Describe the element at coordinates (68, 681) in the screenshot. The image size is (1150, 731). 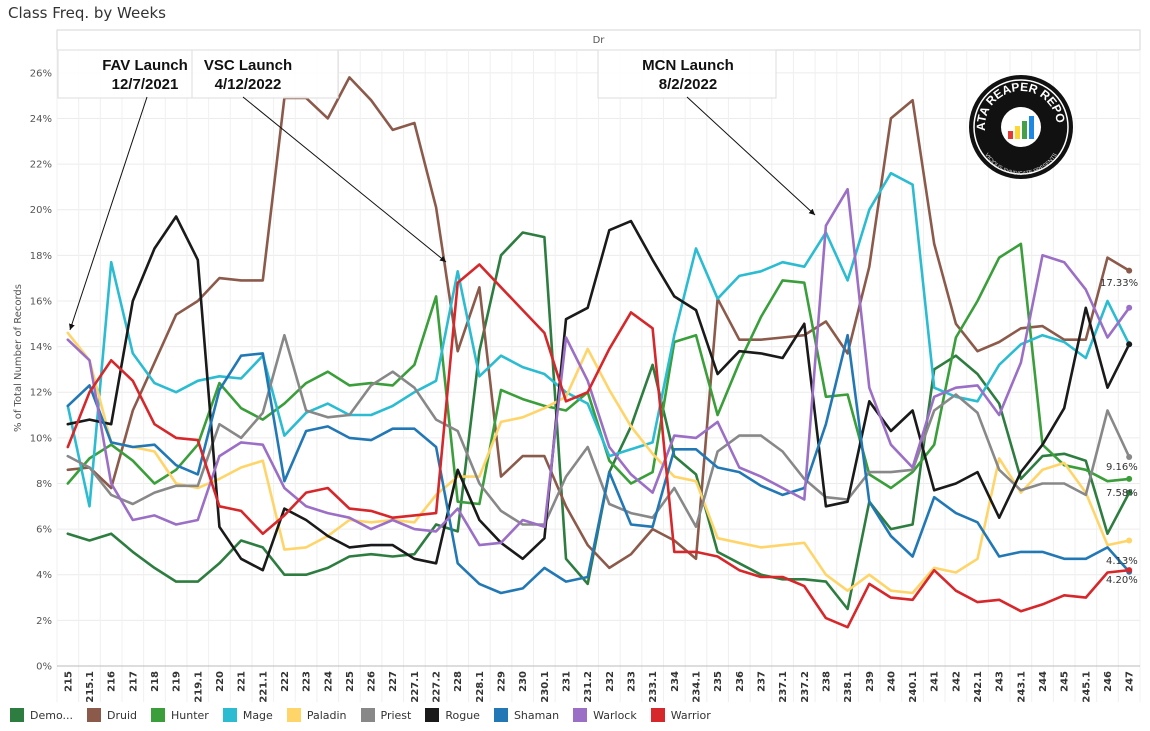
I see `x-tick-label: 215` at that location.